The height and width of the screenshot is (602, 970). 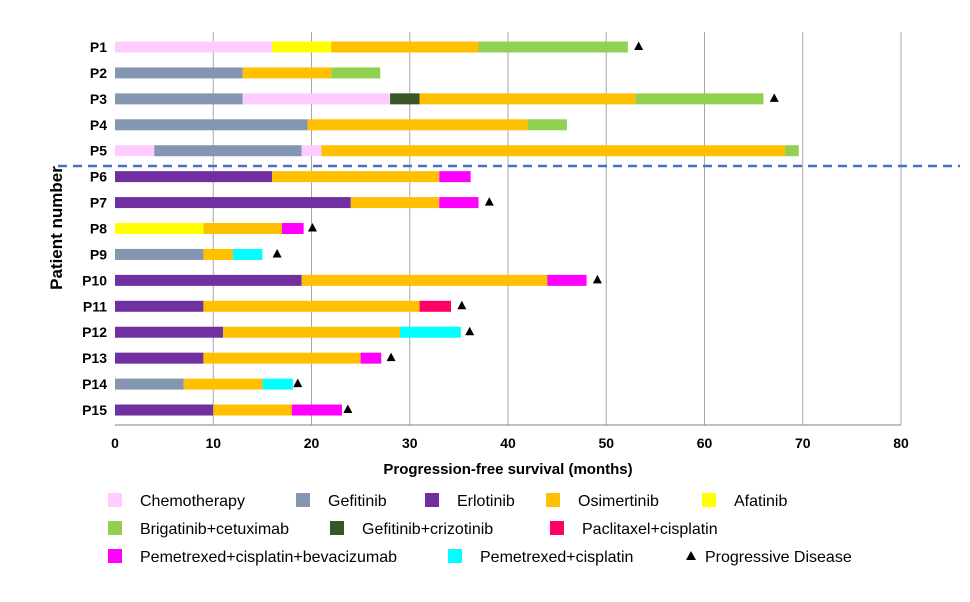 What do you see at coordinates (192, 501) in the screenshot?
I see `legend-label-chemo: Chemotherapy` at bounding box center [192, 501].